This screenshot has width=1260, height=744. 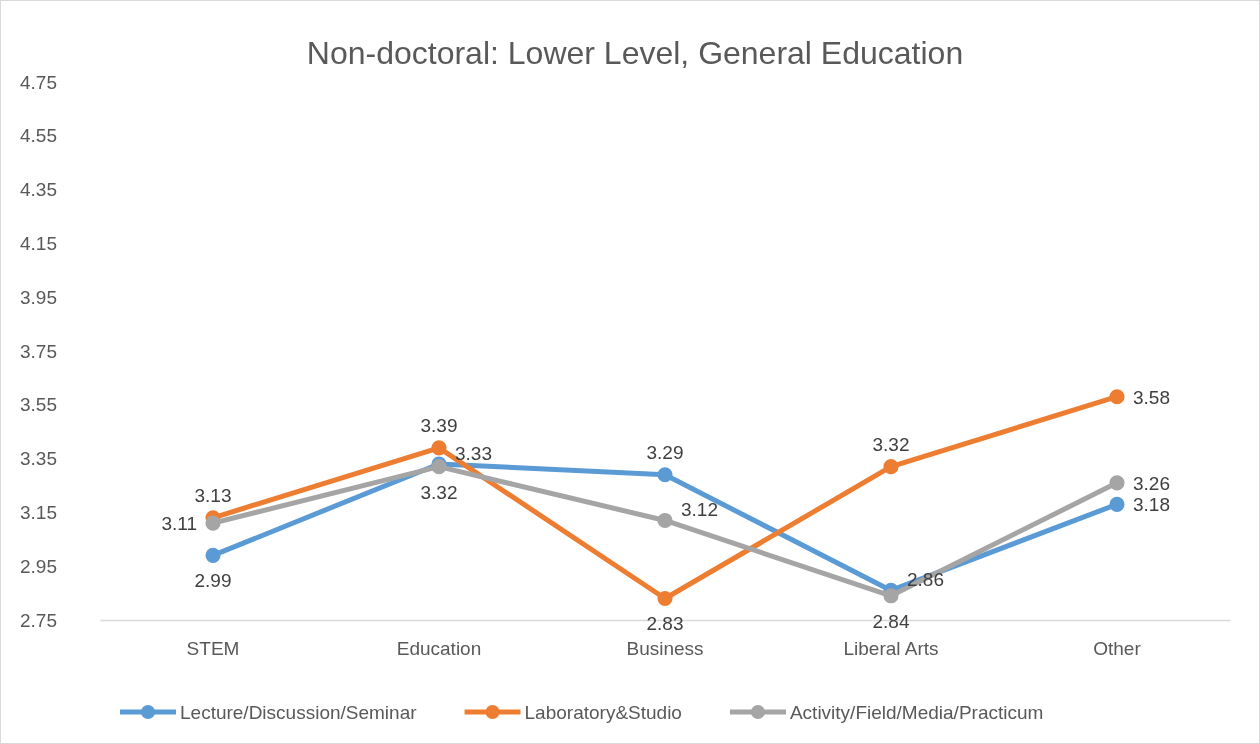 What do you see at coordinates (439, 649) in the screenshot?
I see `x-tick-label: Education` at bounding box center [439, 649].